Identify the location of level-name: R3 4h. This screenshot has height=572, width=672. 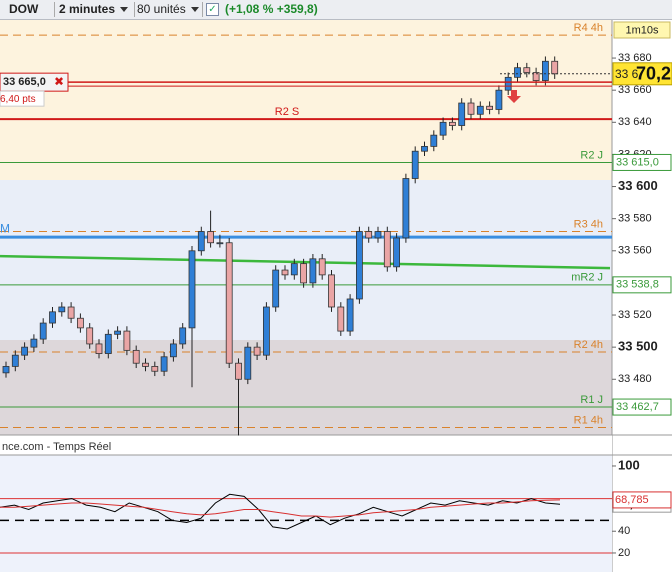
(588, 224).